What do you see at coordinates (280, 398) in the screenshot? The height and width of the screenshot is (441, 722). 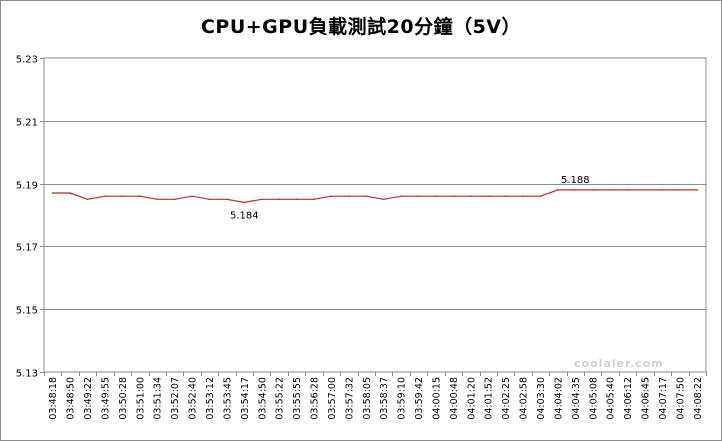 I see `x-tick-label: 03:55:22` at bounding box center [280, 398].